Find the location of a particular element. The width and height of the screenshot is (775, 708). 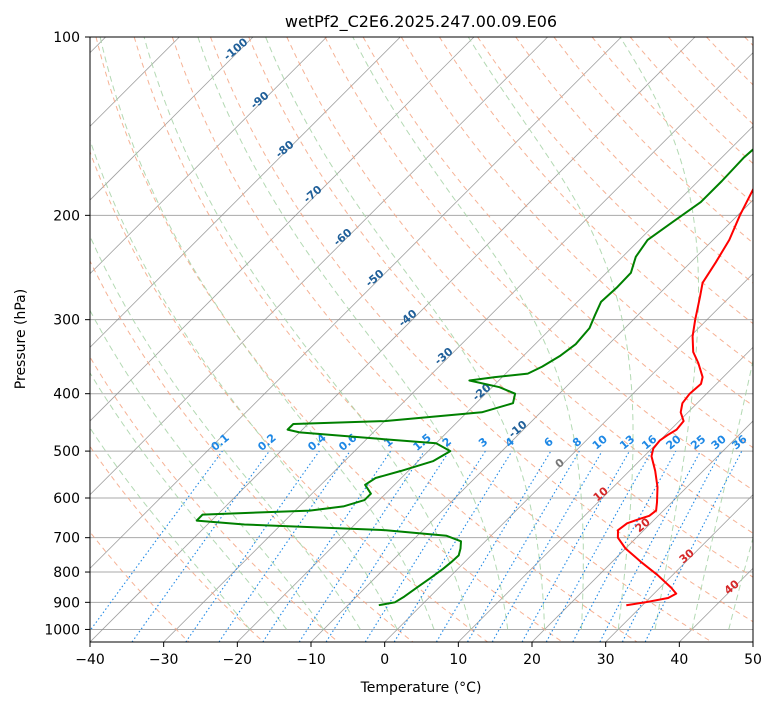

mixing-ratio-label: 8 is located at coordinates (577, 442).